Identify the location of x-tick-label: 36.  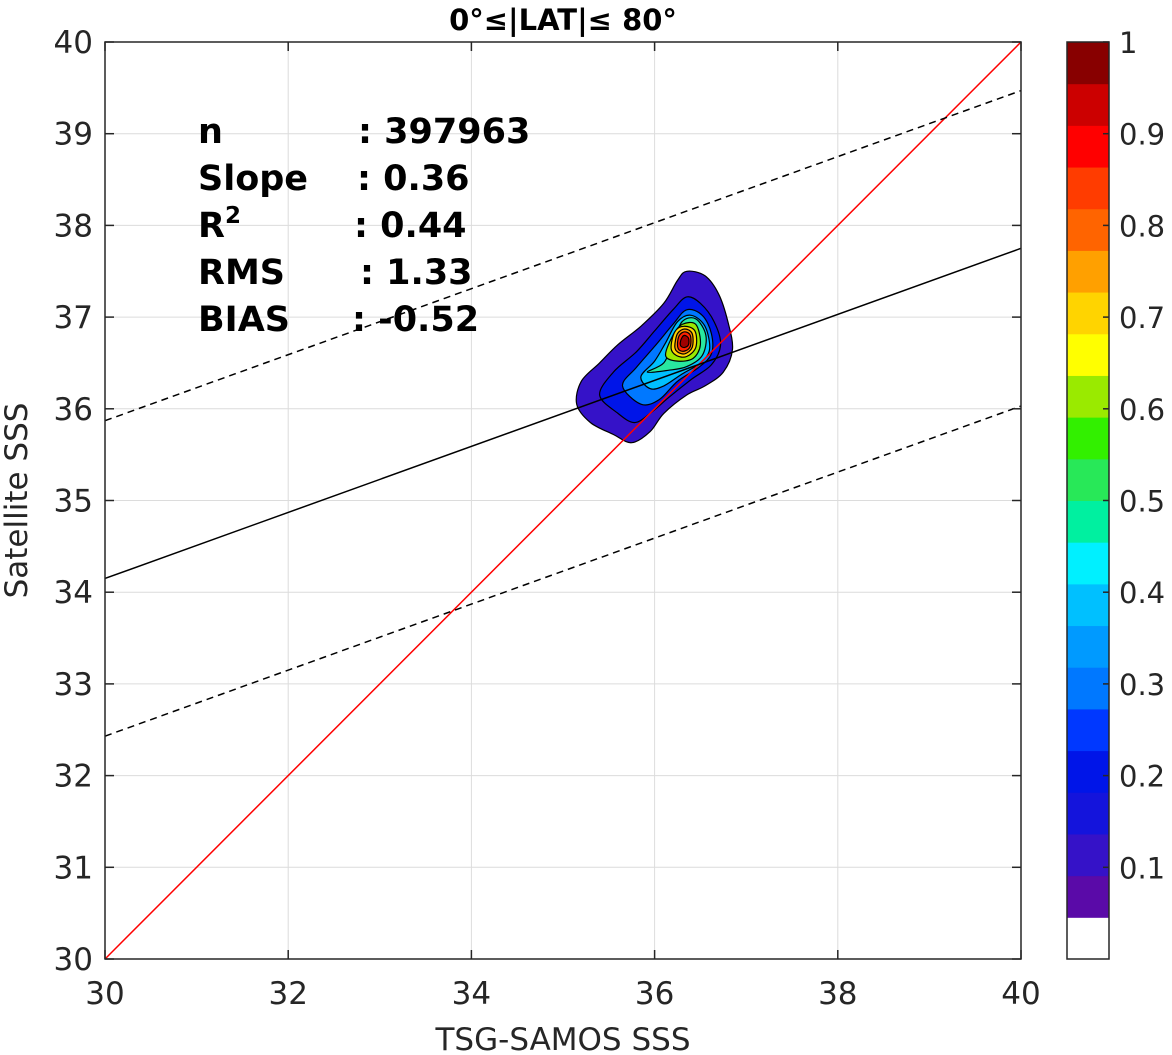
(654, 994).